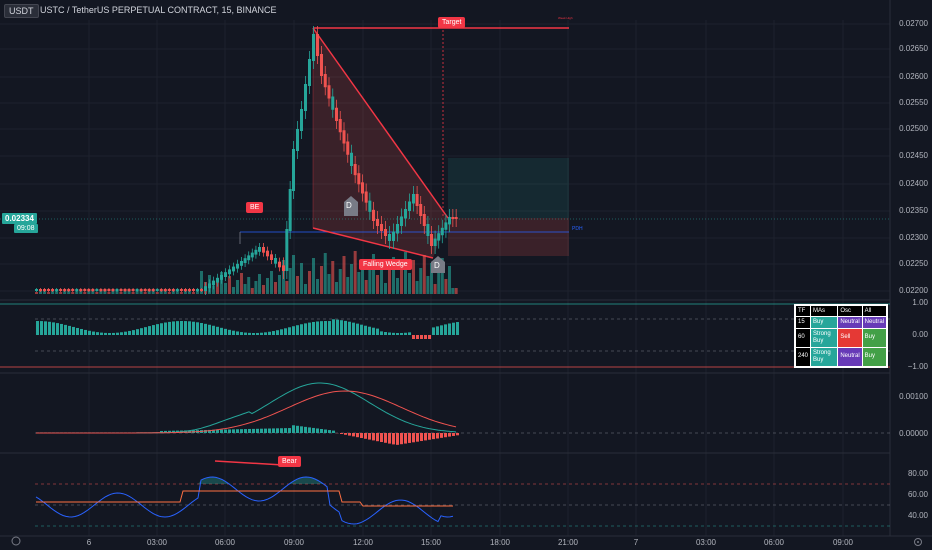 The height and width of the screenshot is (550, 932). I want to click on falling-wedge-label: Falling Wedge, so click(385, 264).